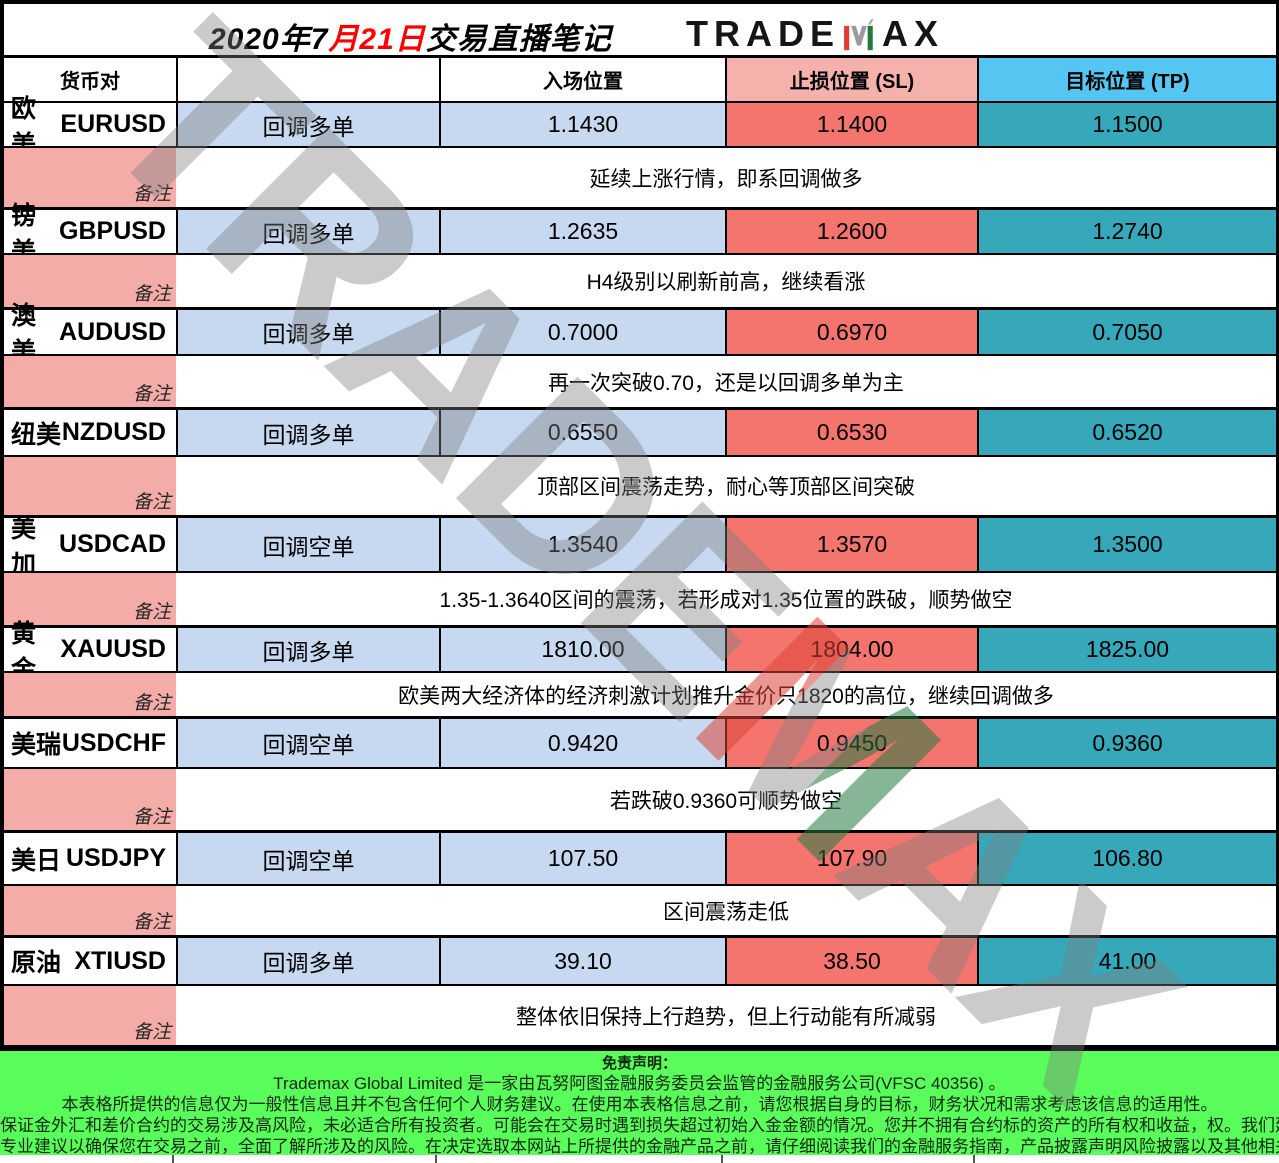 The height and width of the screenshot is (1163, 1279). Describe the element at coordinates (851, 649) in the screenshot. I see `stop-loss-cell: 1804.00` at that location.